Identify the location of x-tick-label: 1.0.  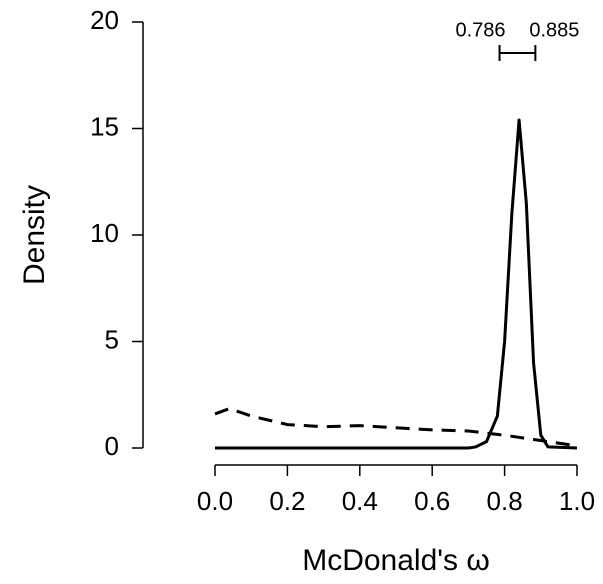
(577, 501).